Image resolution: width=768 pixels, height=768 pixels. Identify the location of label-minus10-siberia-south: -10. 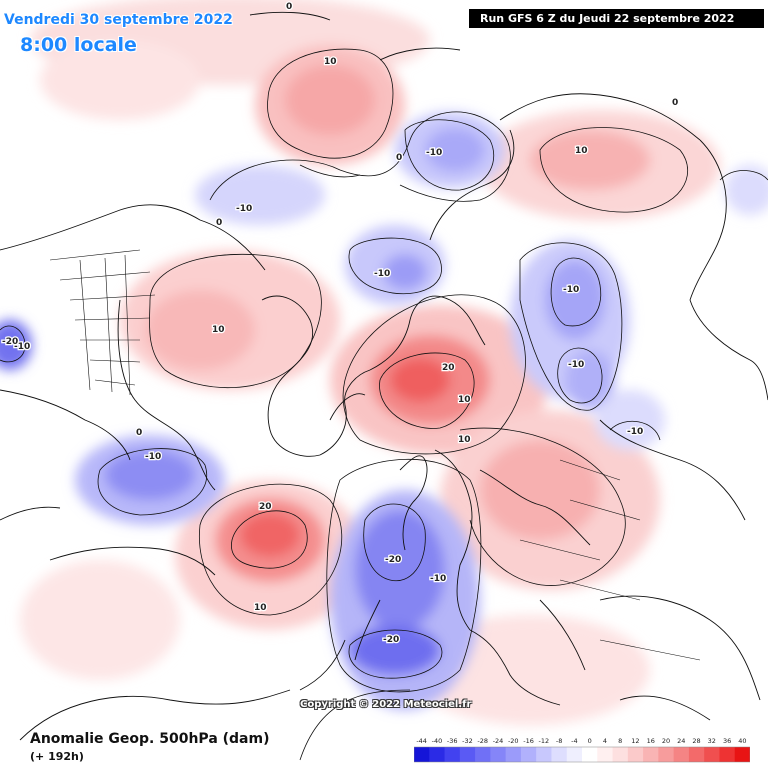
(576, 365).